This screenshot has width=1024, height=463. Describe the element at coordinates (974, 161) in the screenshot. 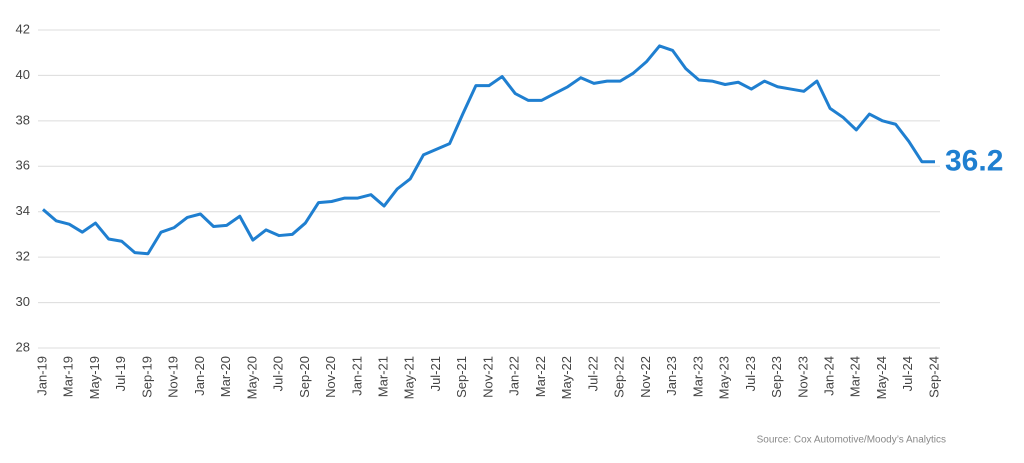

I see `end-value-label: 36.2` at that location.